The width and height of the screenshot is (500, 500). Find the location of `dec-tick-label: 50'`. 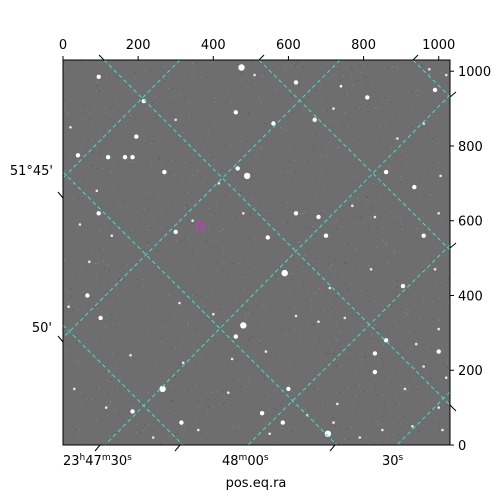

dec-tick-label: 50' is located at coordinates (42, 328).